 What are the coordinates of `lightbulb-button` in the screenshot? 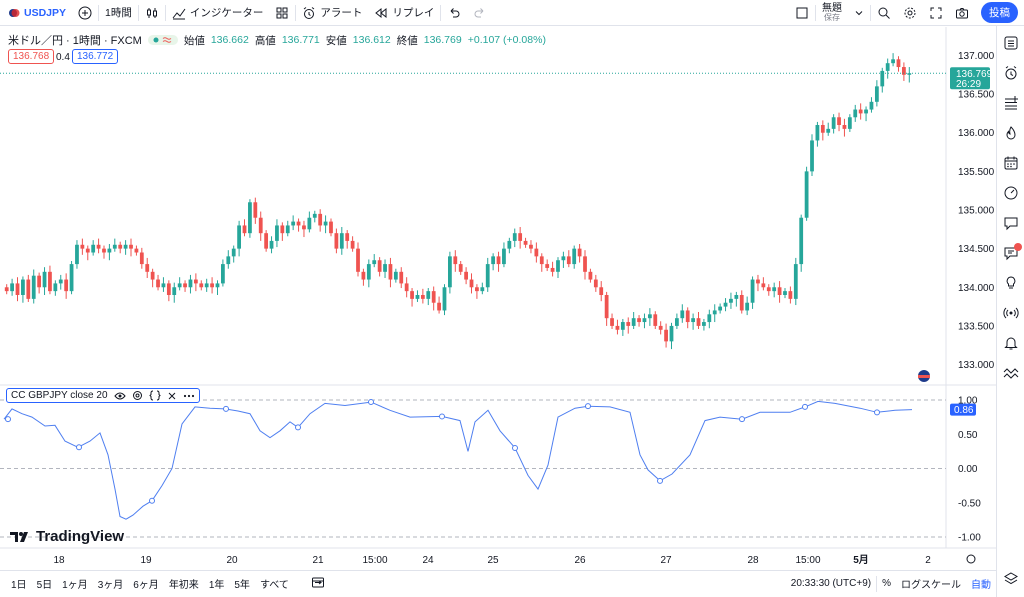 It's located at (1010, 283).